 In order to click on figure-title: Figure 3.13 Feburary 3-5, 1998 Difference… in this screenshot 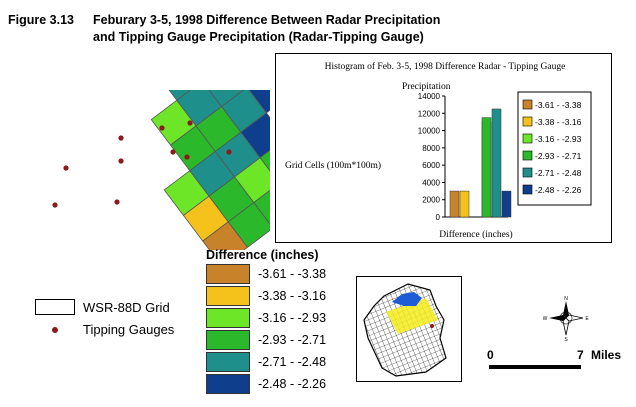, I will do `click(224, 29)`.